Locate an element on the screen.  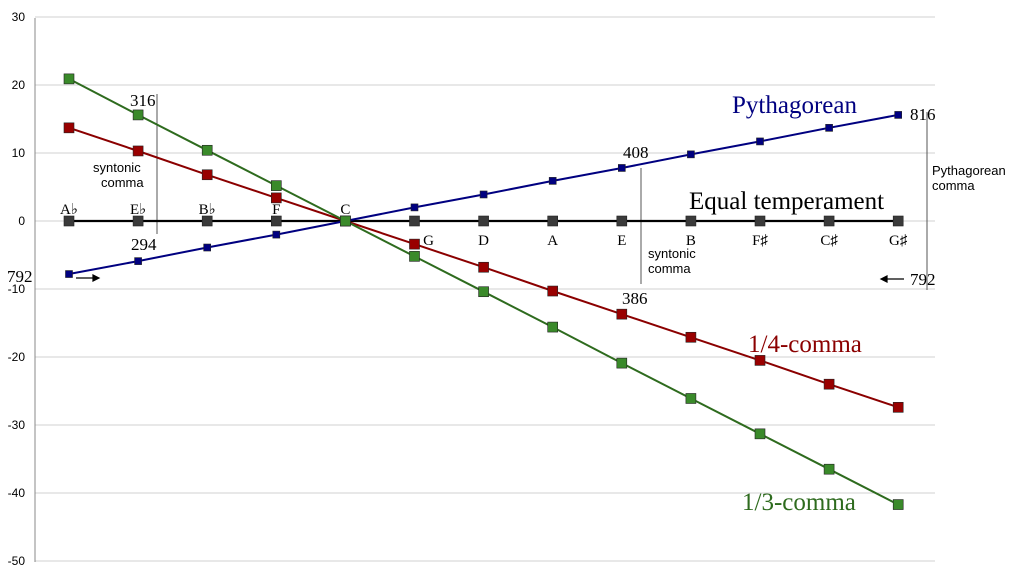
annotation-294: 294 is located at coordinates (144, 244).